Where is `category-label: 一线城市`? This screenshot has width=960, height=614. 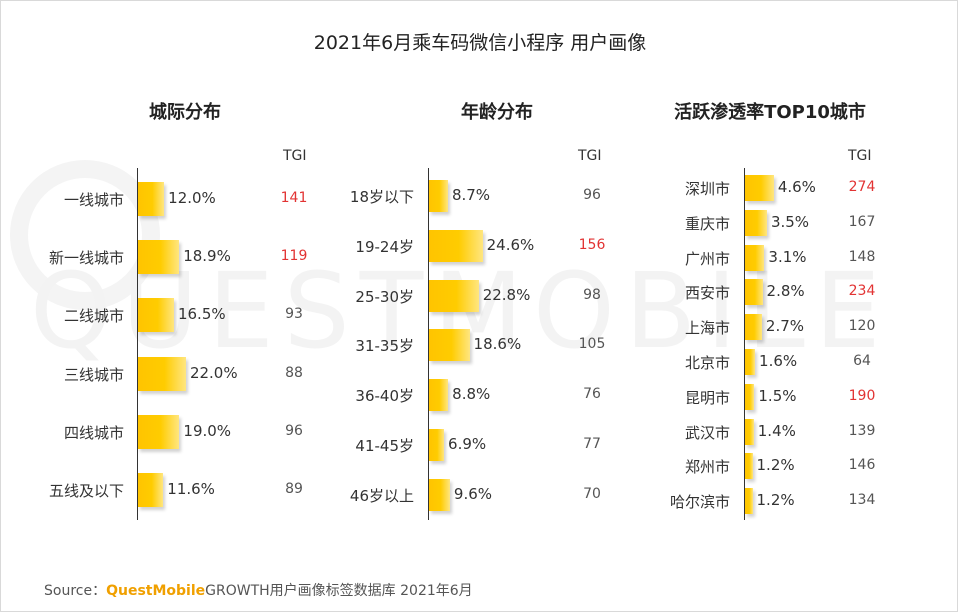 category-label: 一线城市 is located at coordinates (93, 200).